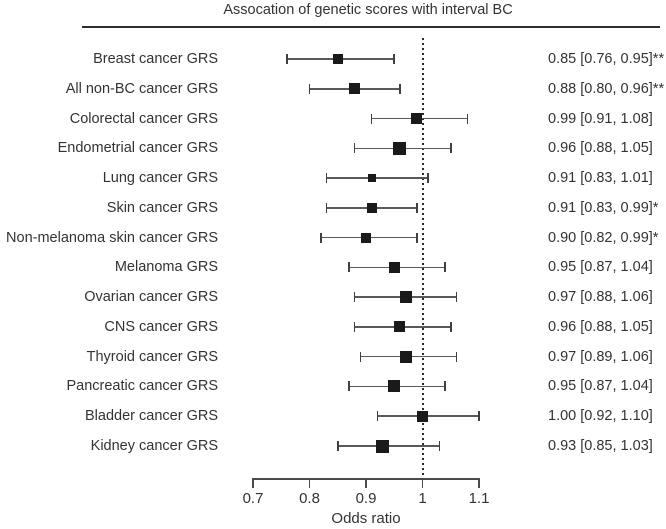  Describe the element at coordinates (143, 118) in the screenshot. I see `row-label: Colorectal cancer GRS` at that location.